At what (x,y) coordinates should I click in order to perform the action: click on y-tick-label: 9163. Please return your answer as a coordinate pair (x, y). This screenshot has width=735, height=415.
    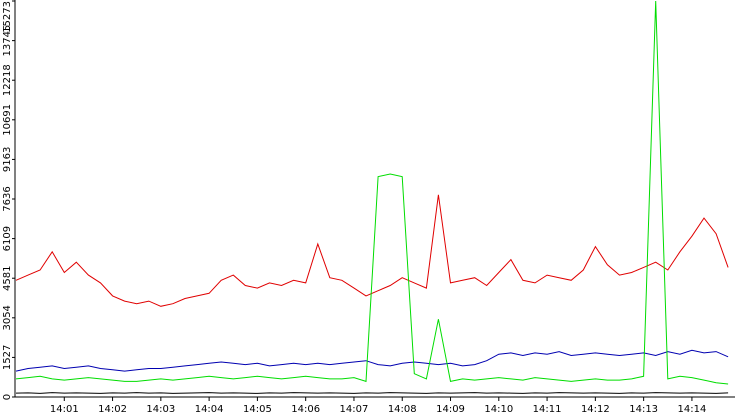
    Looking at the image, I should click on (7, 159).